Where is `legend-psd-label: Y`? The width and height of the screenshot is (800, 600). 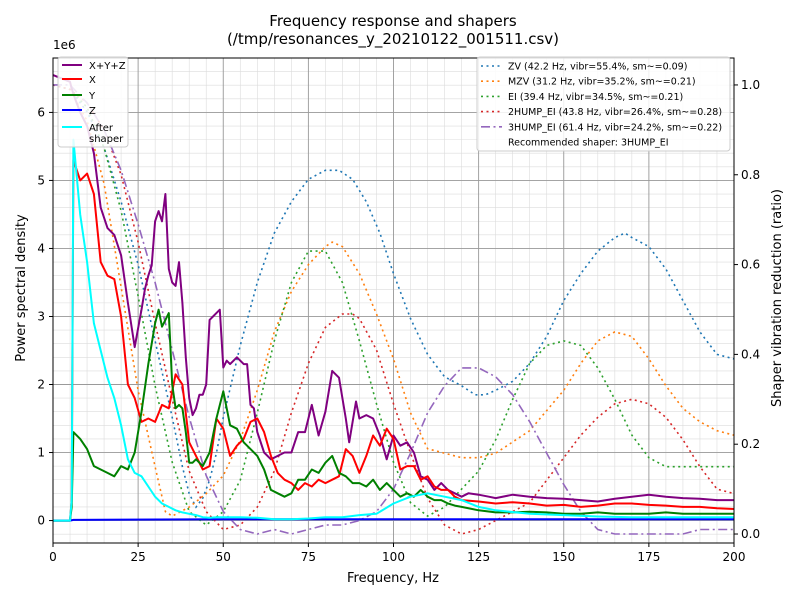
legend-psd-label: Y is located at coordinates (92, 96).